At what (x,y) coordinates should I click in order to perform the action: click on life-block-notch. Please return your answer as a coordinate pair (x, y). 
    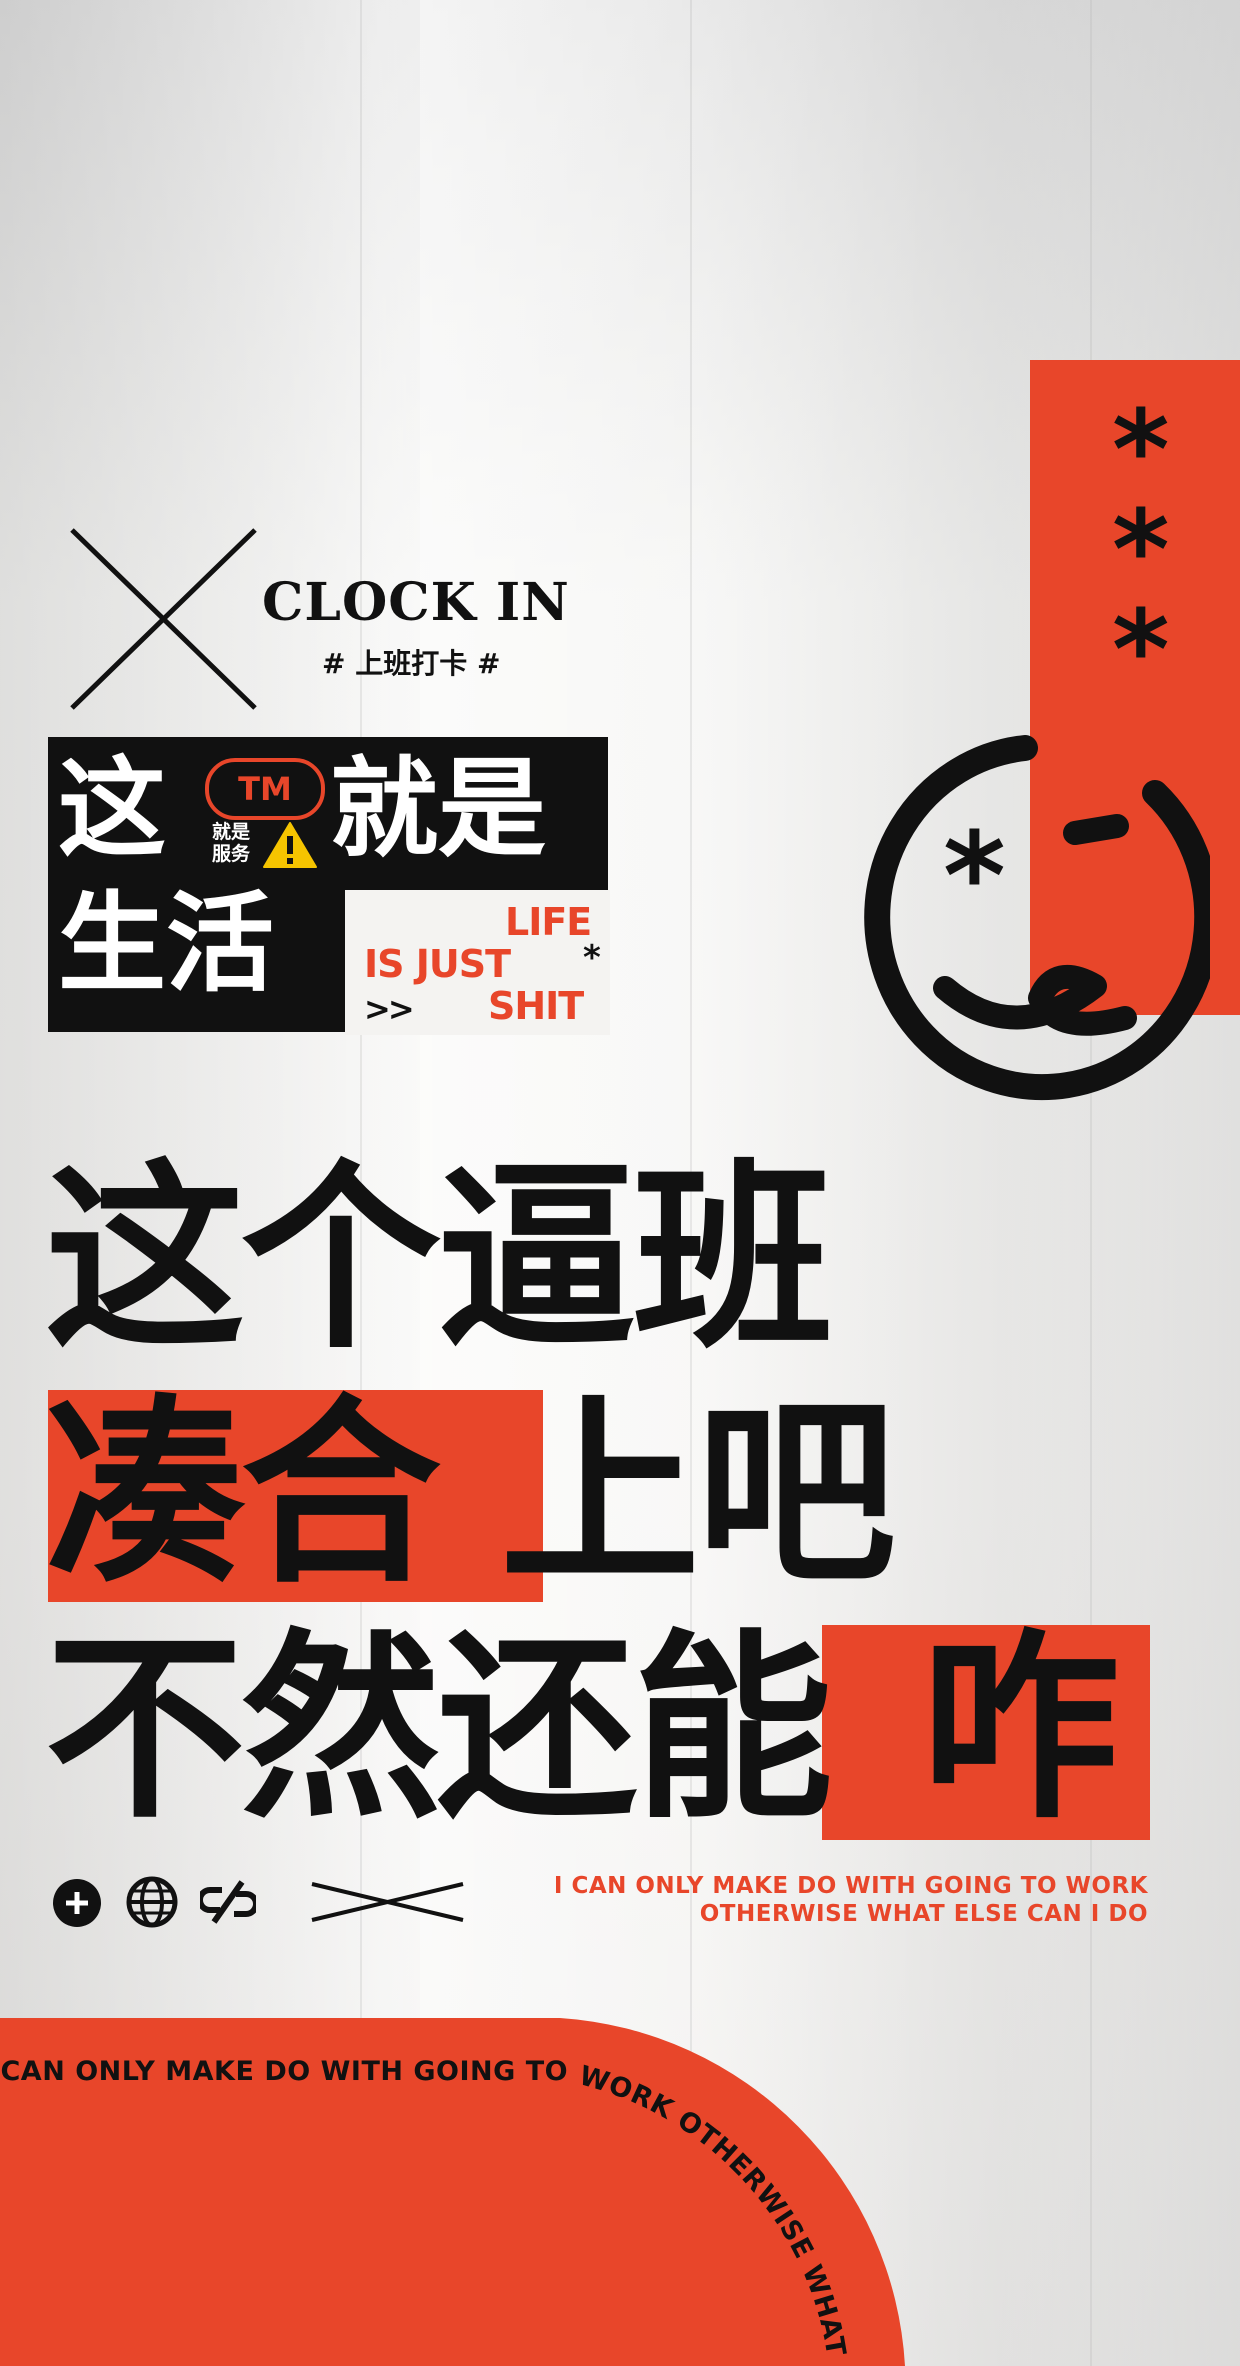
    Looking at the image, I should click on (477, 962).